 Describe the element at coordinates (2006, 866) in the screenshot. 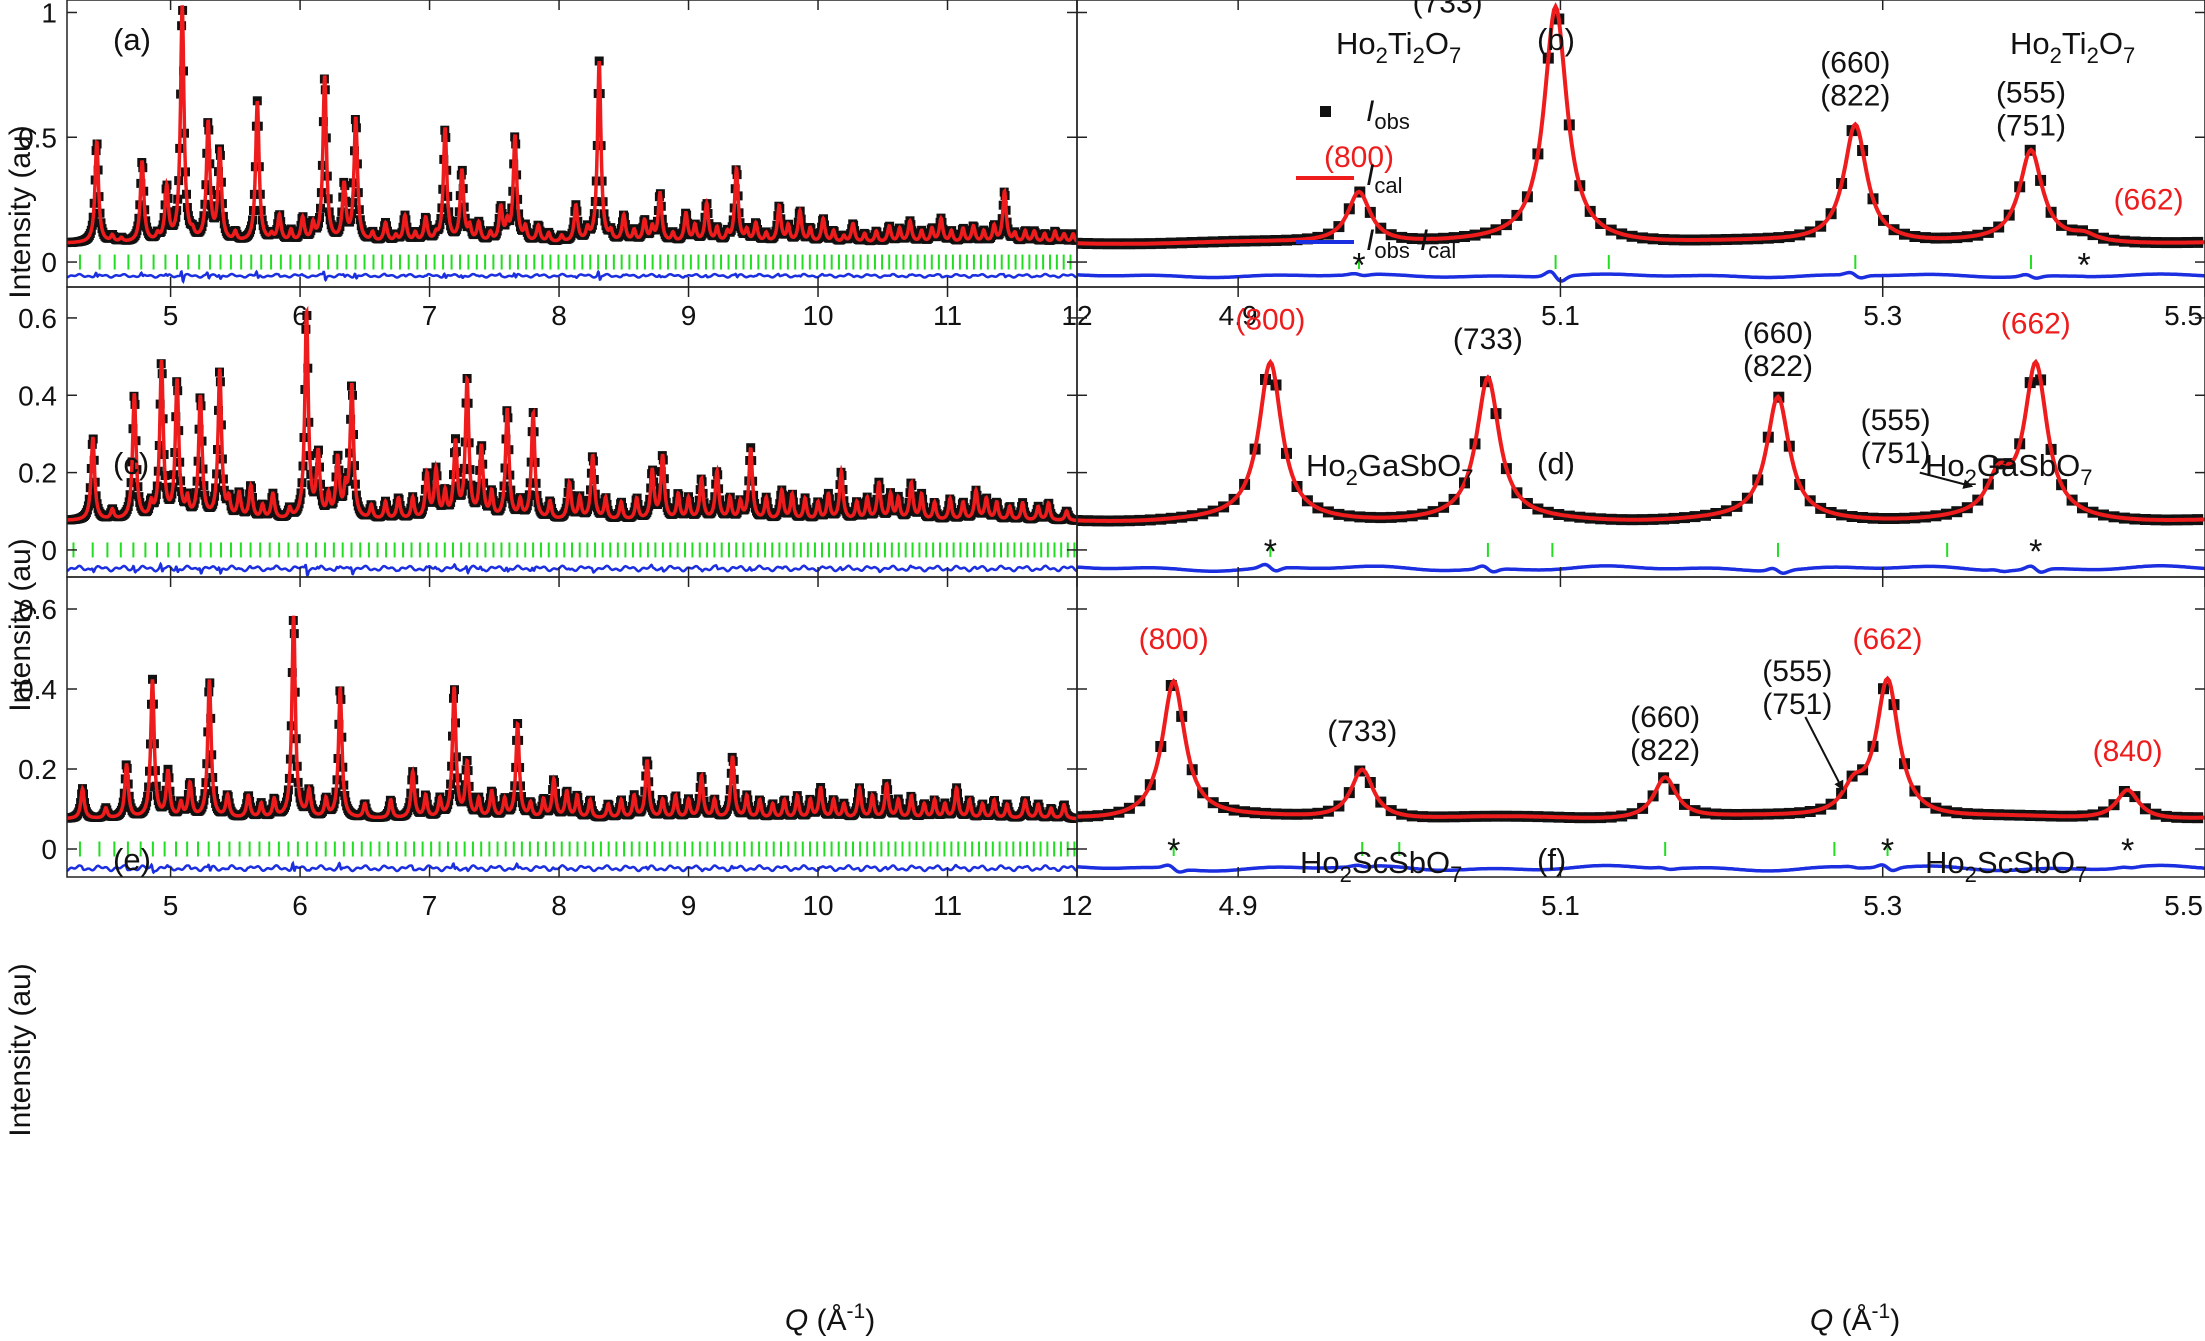

I see `compound-formula-f: Ho2ScSbO7` at that location.